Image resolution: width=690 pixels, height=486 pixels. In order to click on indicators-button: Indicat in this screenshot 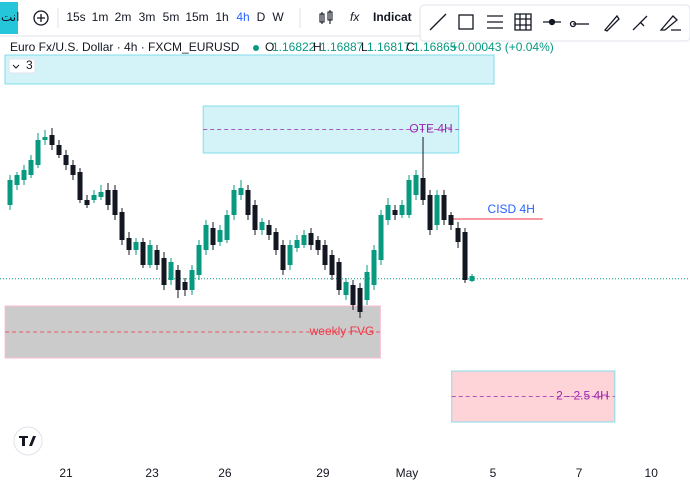, I will do `click(392, 17)`.